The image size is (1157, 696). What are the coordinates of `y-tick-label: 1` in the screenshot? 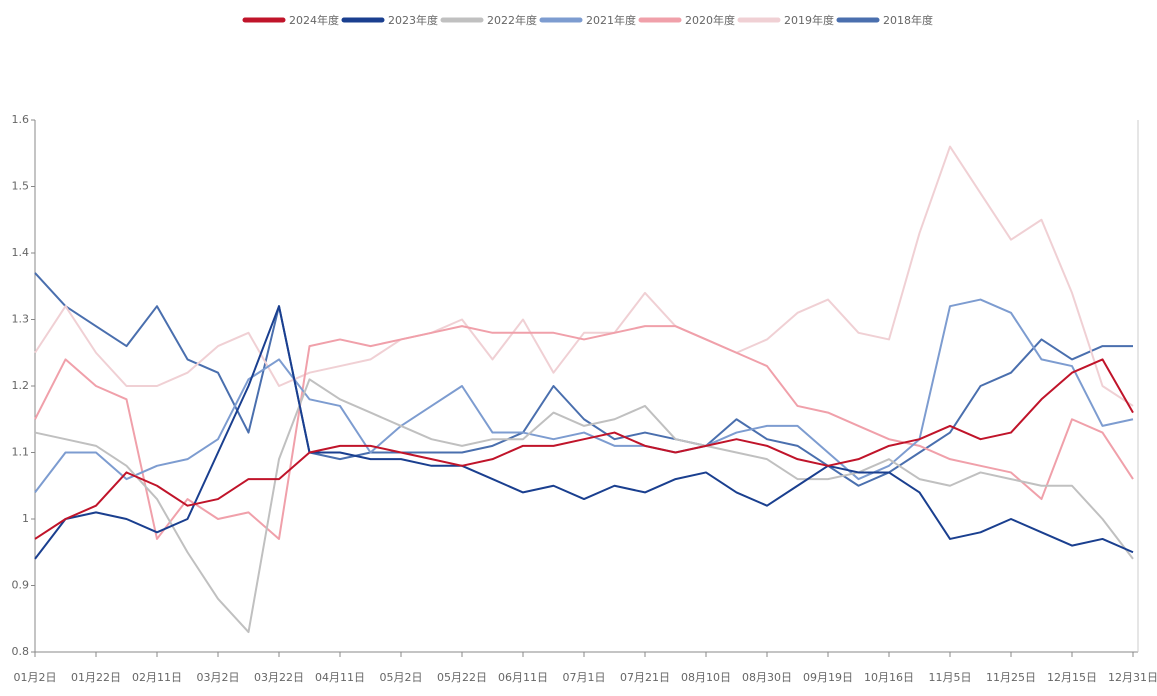 It's located at (25, 518).